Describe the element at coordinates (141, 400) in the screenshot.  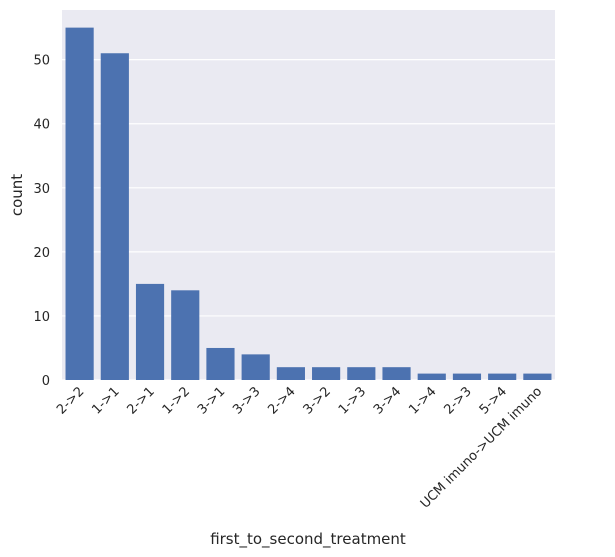
I see `x-tick-label: 2->1` at that location.